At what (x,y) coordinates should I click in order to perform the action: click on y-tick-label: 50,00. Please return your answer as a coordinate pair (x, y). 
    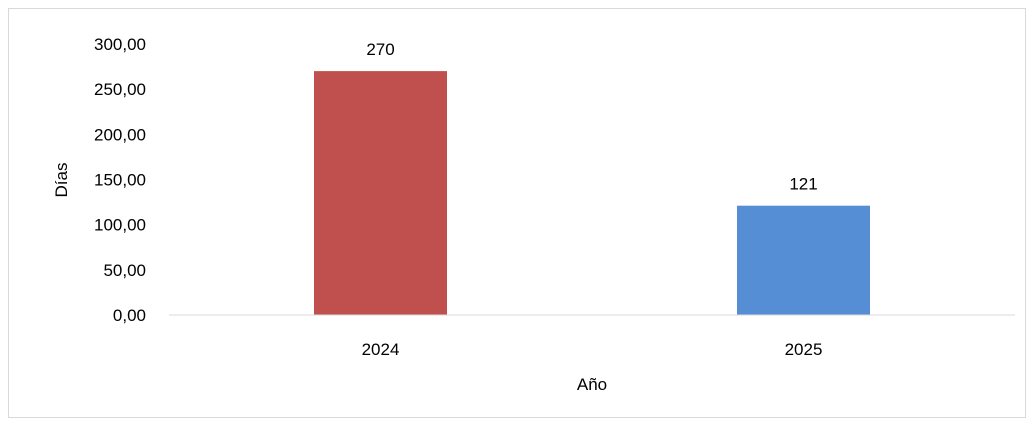
    Looking at the image, I should click on (124, 270).